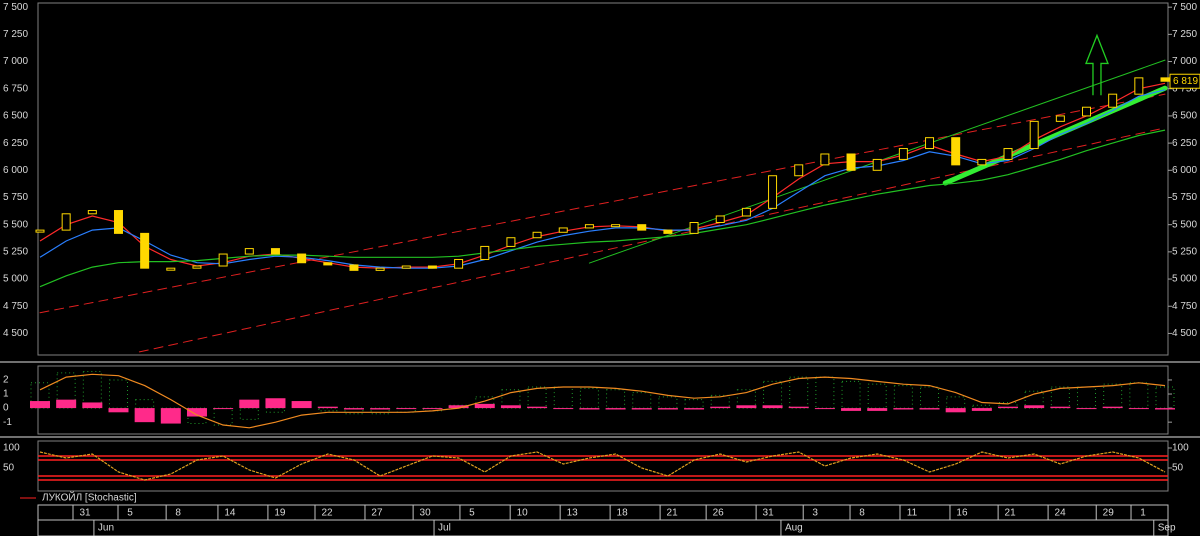 This screenshot has width=1200, height=536. Describe the element at coordinates (6, 408) in the screenshot. I see `y-tick-label: 0` at that location.